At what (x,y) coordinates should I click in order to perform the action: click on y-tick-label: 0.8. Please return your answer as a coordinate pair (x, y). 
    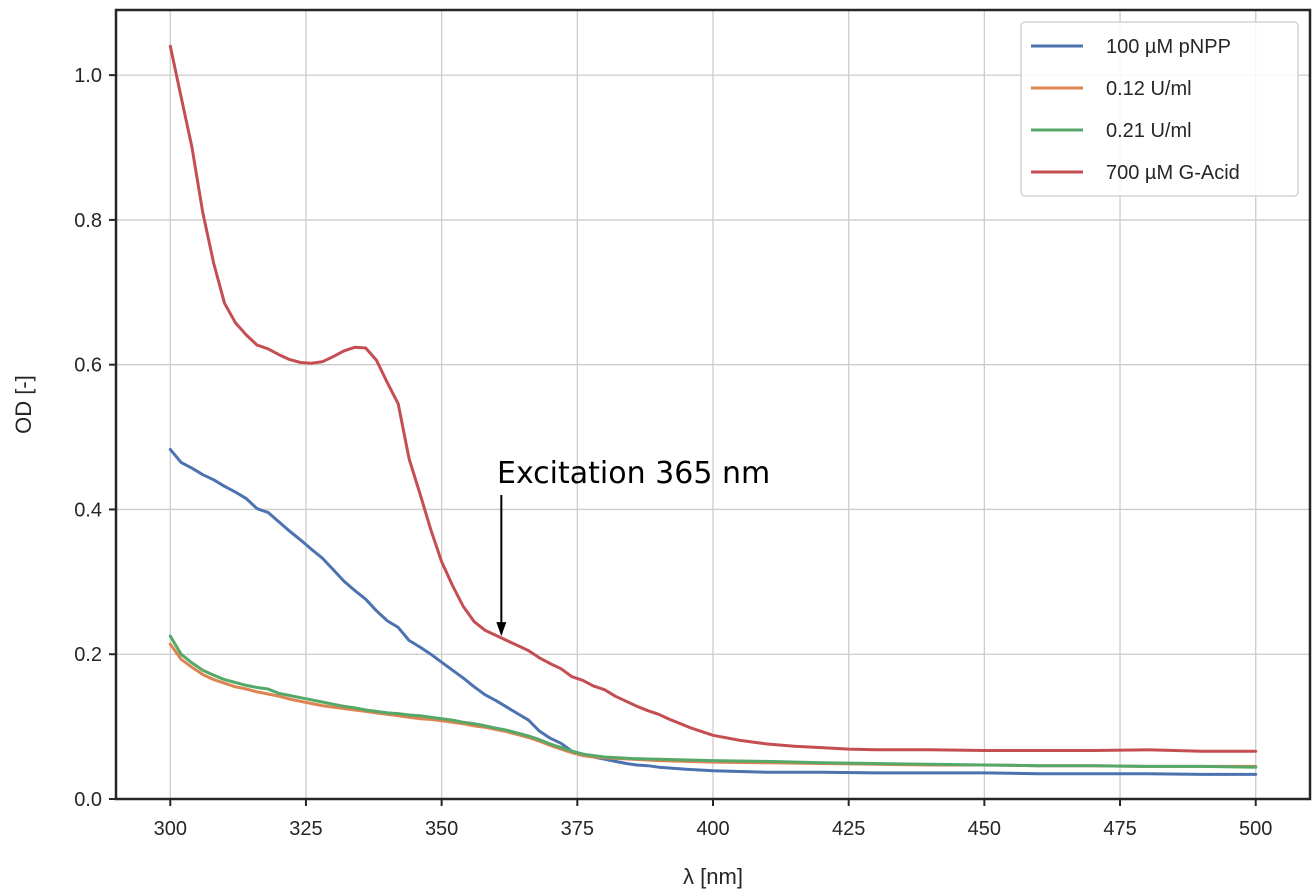
    Looking at the image, I should click on (88, 221).